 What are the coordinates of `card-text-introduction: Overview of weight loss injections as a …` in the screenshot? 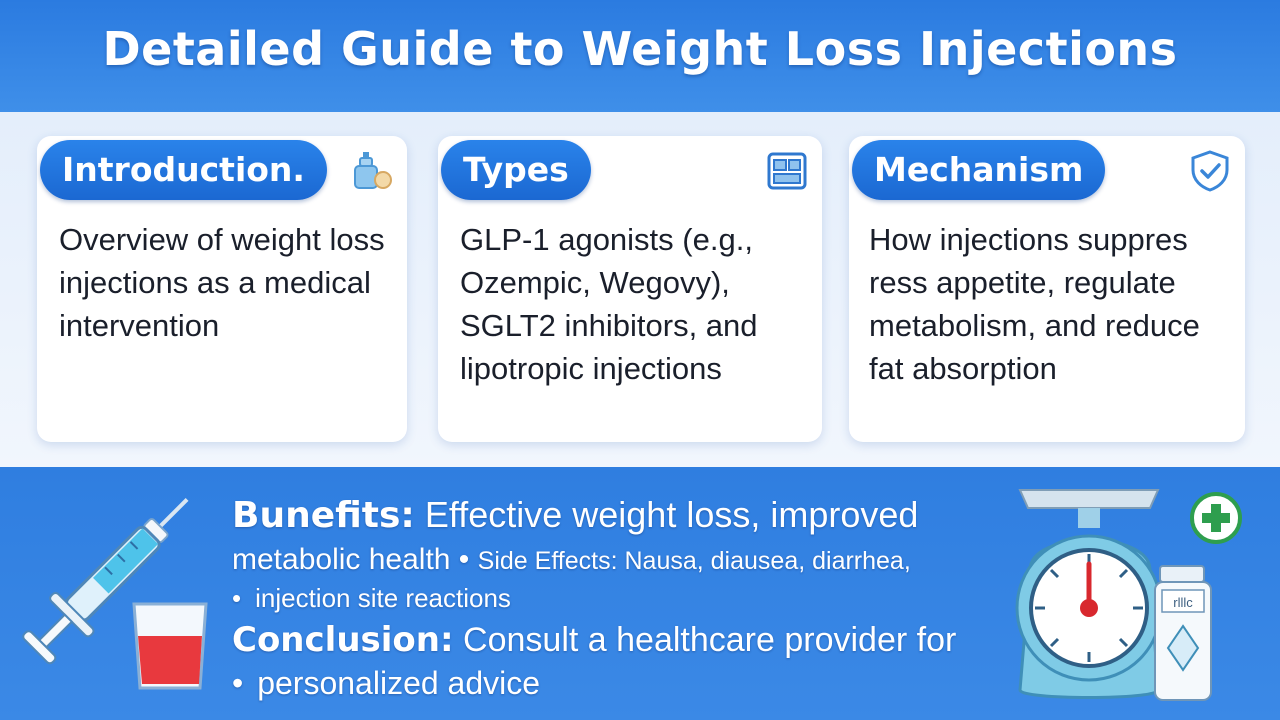 It's located at (222, 282).